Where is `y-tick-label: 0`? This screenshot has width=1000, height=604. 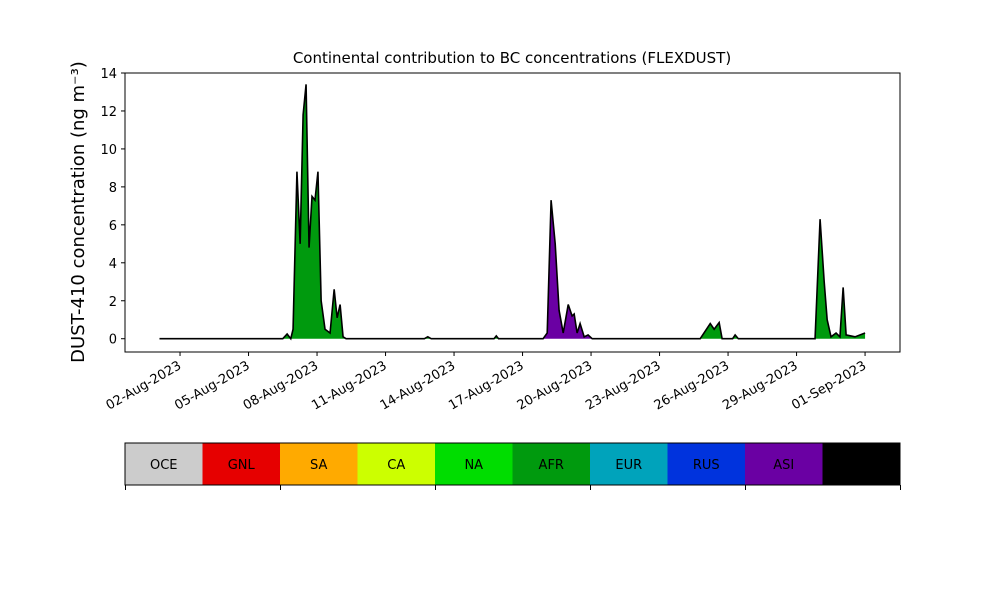
y-tick-label: 0 is located at coordinates (113, 340).